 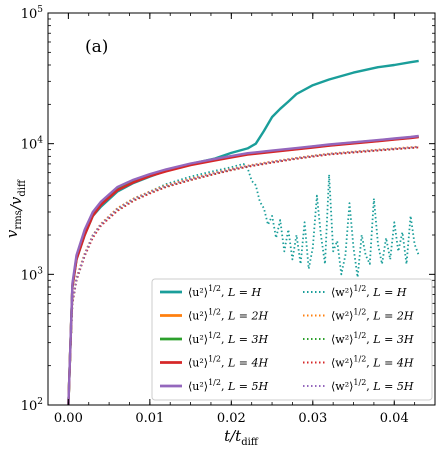 What do you see at coordinates (394, 418) in the screenshot?
I see `x-tick-label: 0.04` at bounding box center [394, 418].